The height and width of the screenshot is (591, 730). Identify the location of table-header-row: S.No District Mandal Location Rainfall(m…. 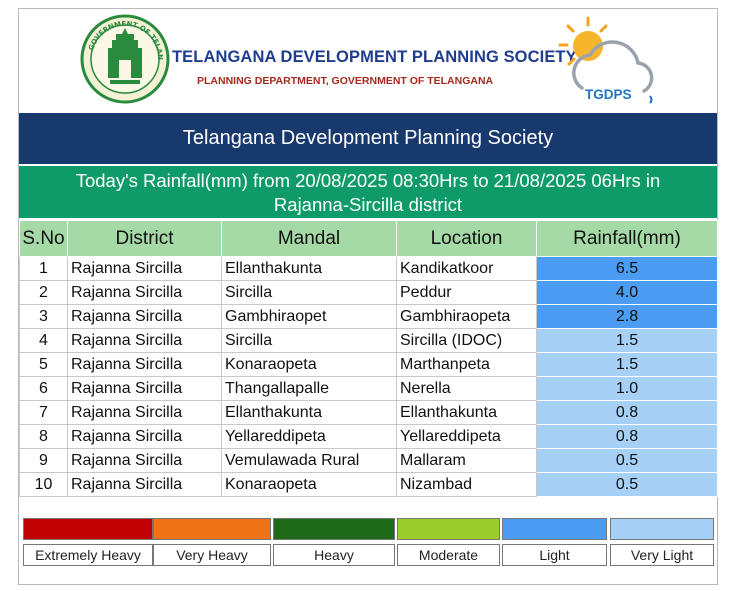
(368, 238).